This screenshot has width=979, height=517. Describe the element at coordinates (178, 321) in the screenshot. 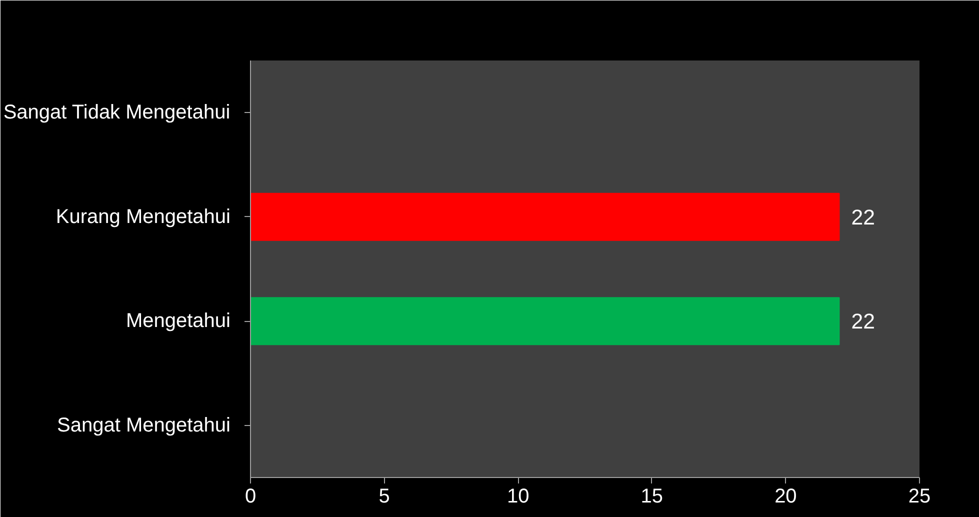

I see `y-tick-label: Mengetahui` at that location.